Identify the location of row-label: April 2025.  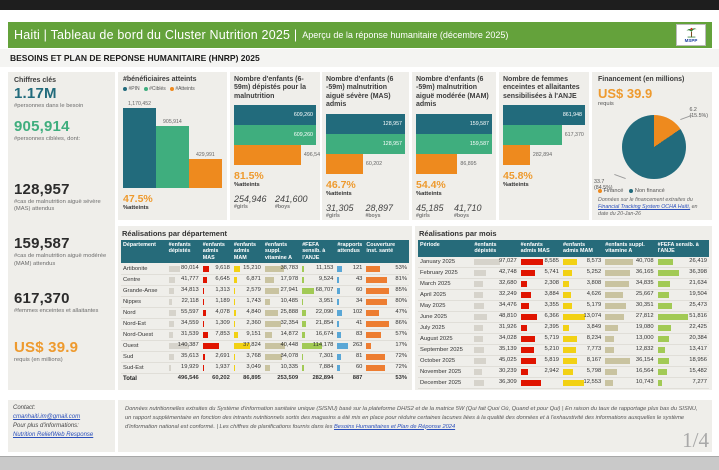
(445, 295).